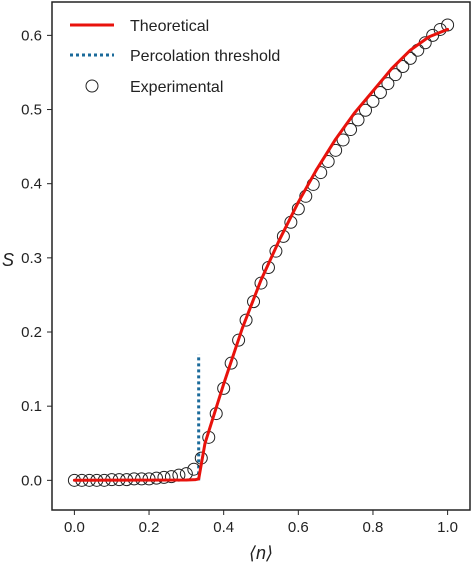 The height and width of the screenshot is (567, 474). What do you see at coordinates (74, 527) in the screenshot?
I see `x-tick-label-0: 0.0` at bounding box center [74, 527].